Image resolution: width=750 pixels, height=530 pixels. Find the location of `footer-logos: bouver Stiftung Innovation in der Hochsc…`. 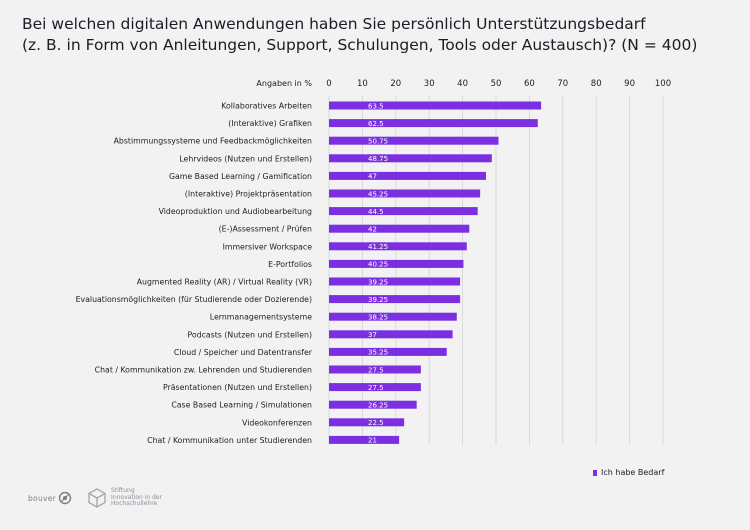

footer-logos: bouver Stiftung Innovation in der Hochsc… is located at coordinates (95, 498).